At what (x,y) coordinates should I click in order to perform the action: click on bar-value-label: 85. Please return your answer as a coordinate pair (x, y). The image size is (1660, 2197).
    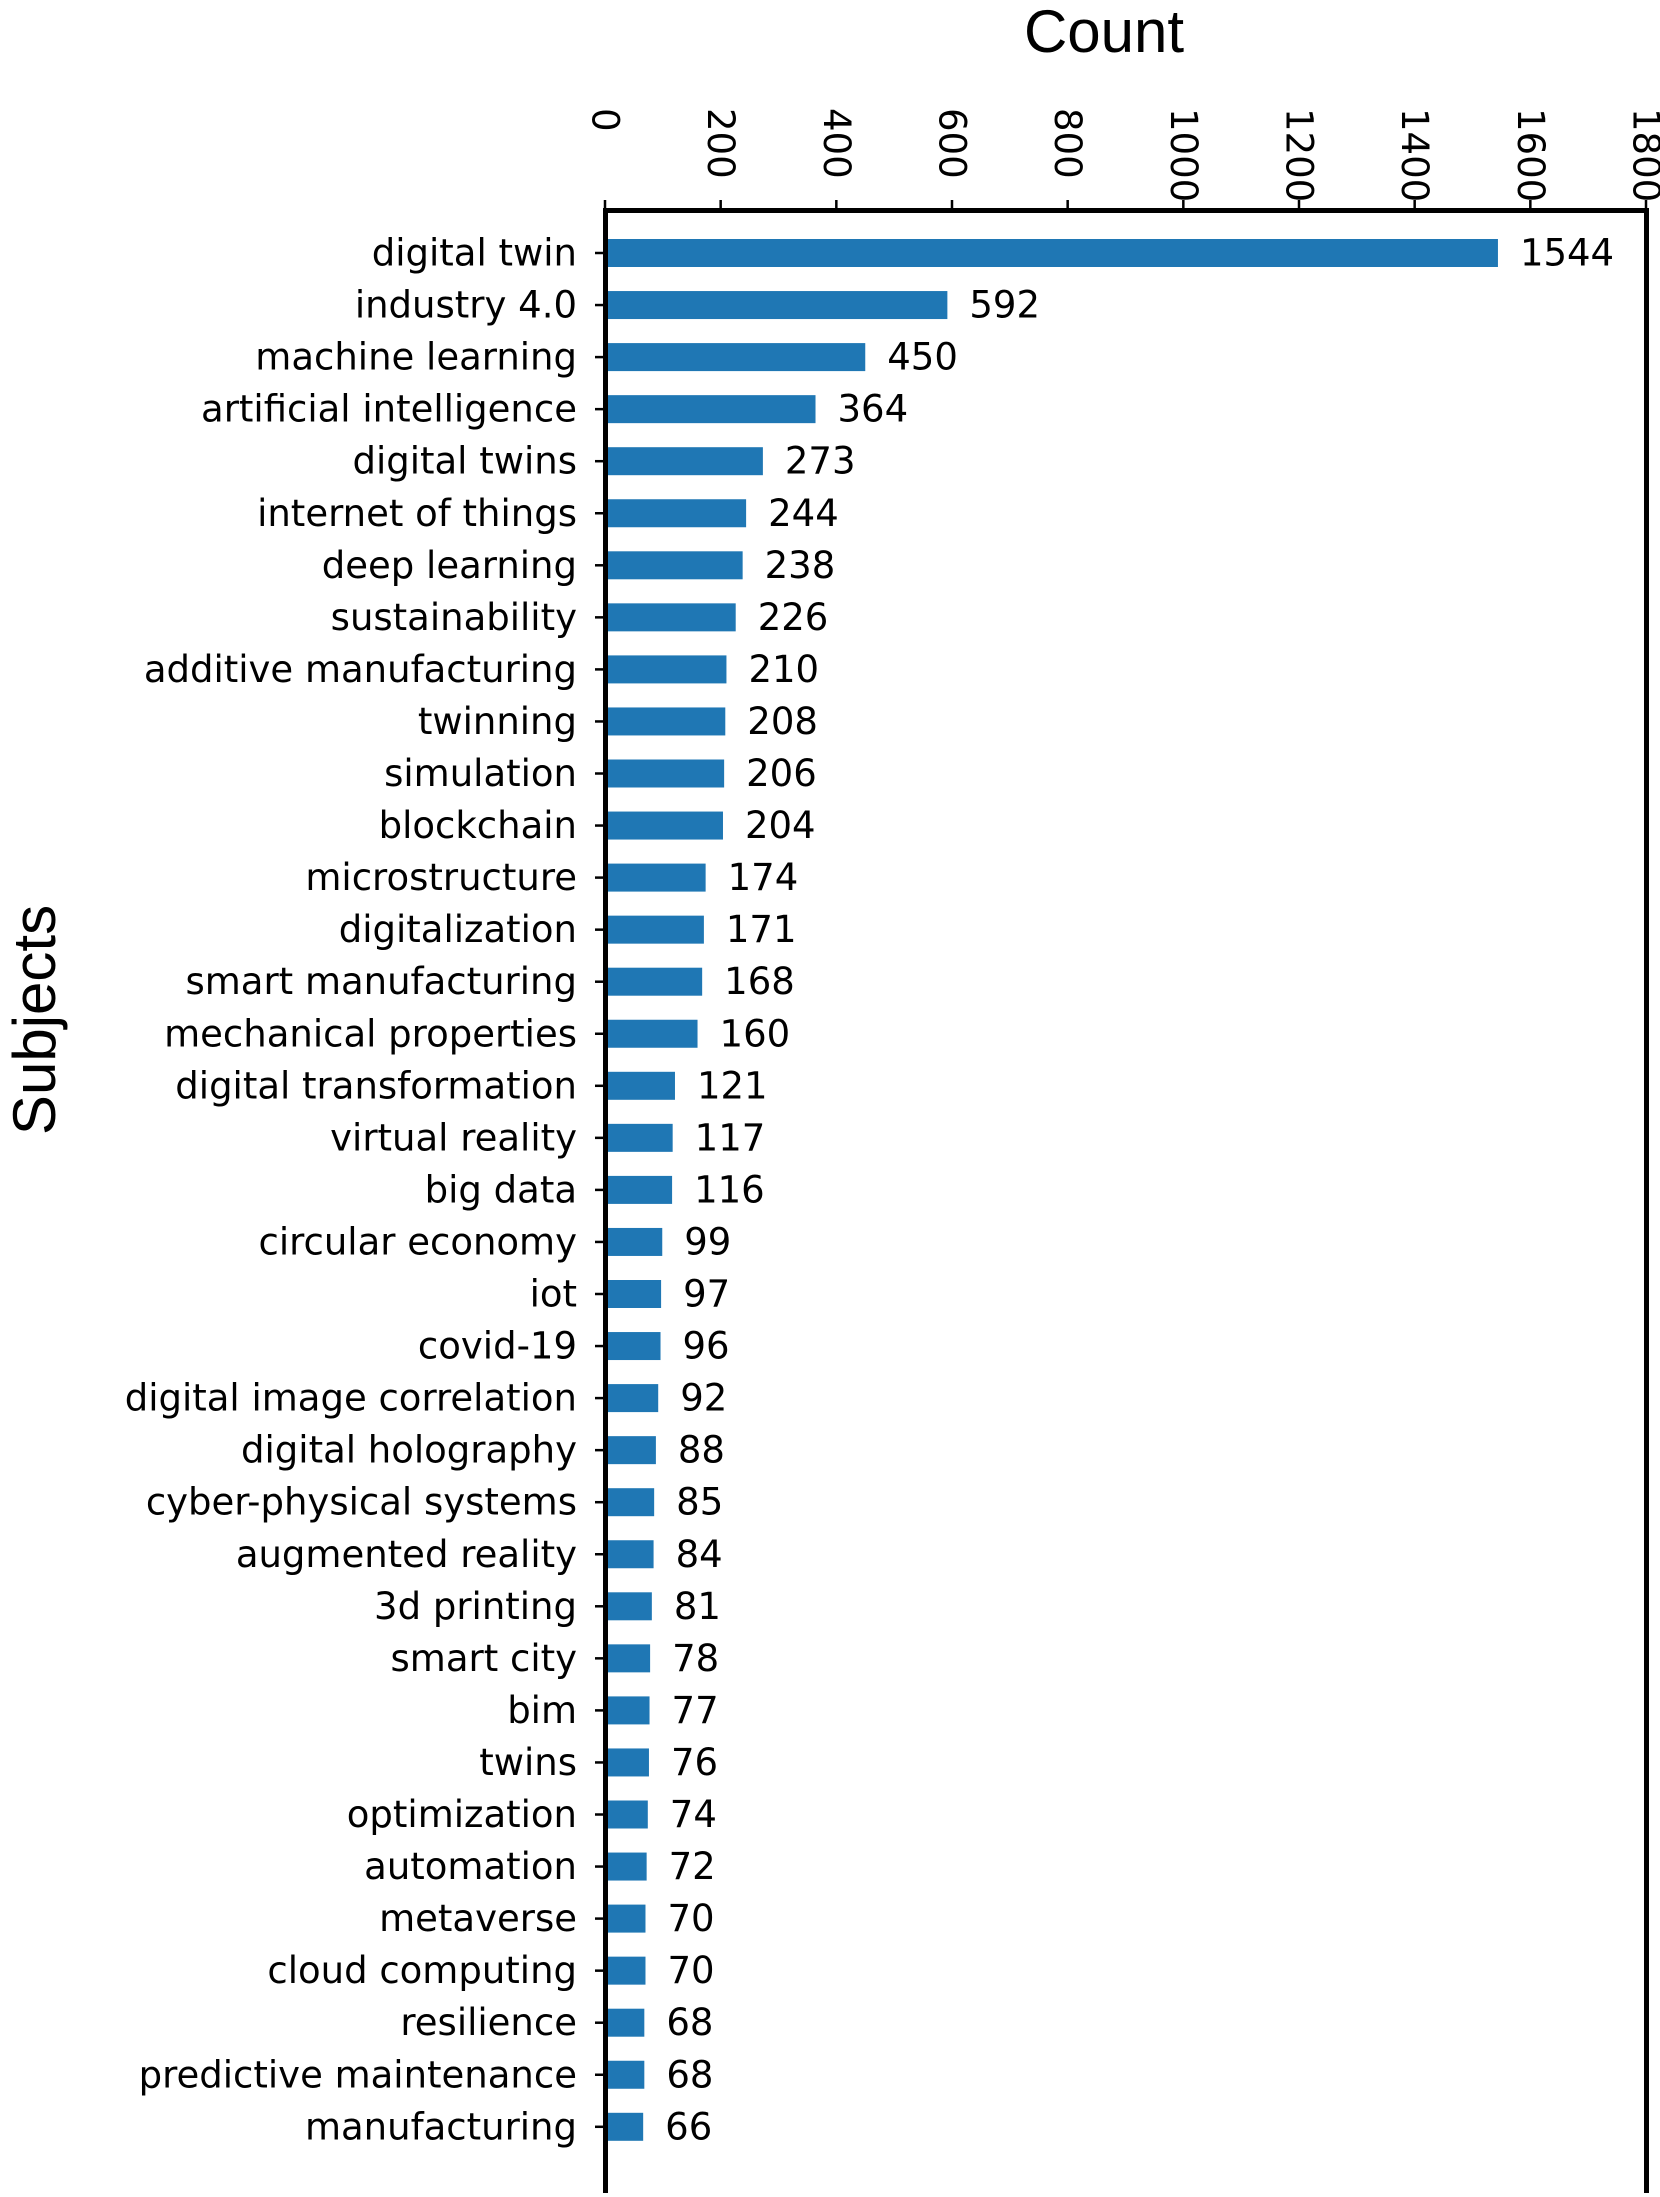
    Looking at the image, I should click on (699, 1502).